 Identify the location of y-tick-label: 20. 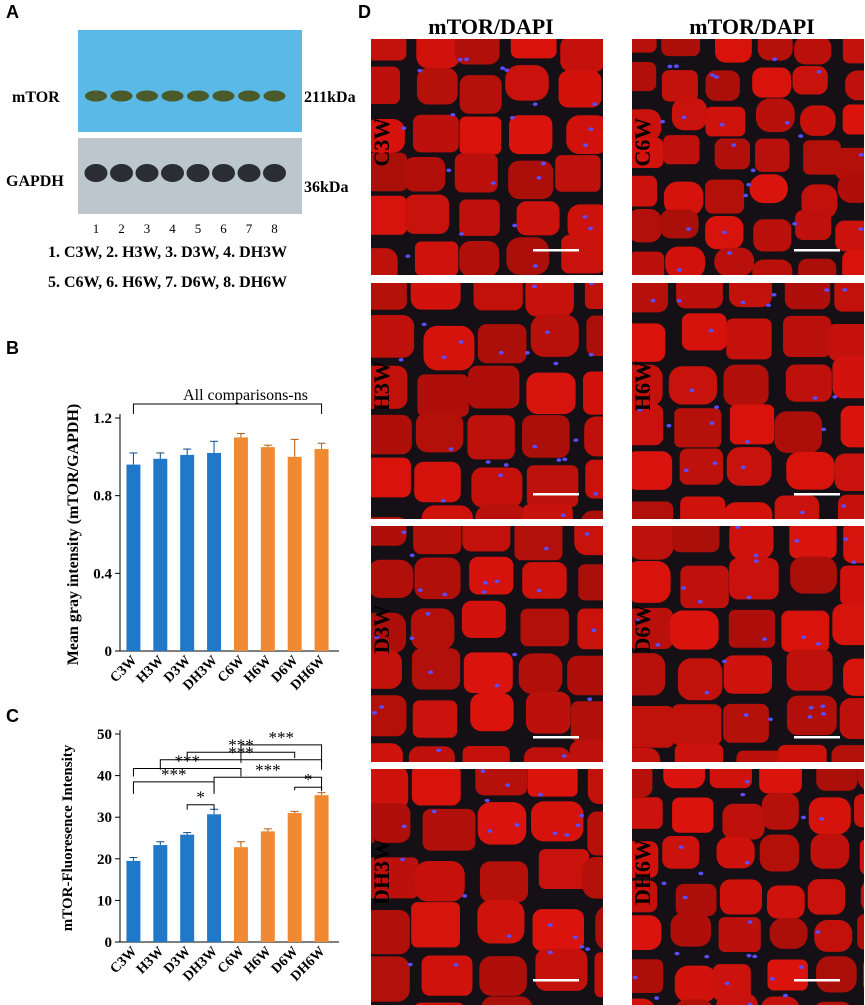
(104, 860).